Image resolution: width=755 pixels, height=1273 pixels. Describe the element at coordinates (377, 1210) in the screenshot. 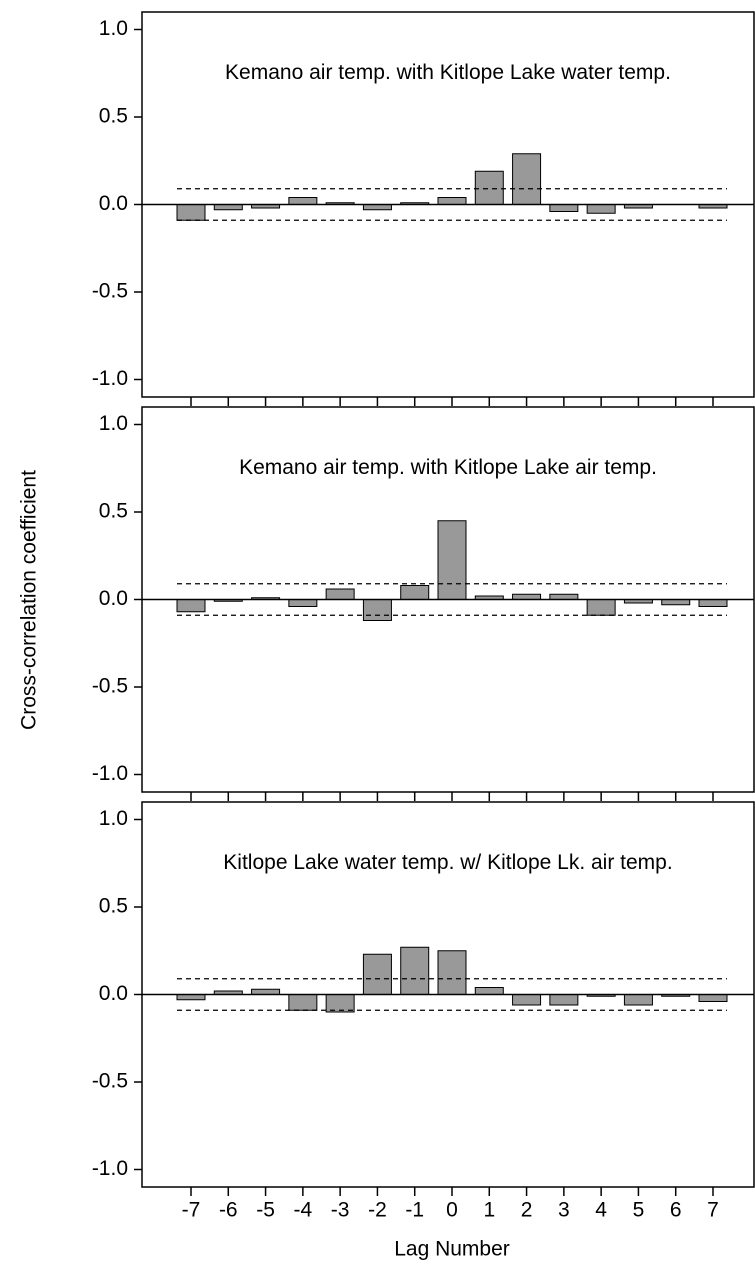

I see `x-tick-label: -2` at that location.